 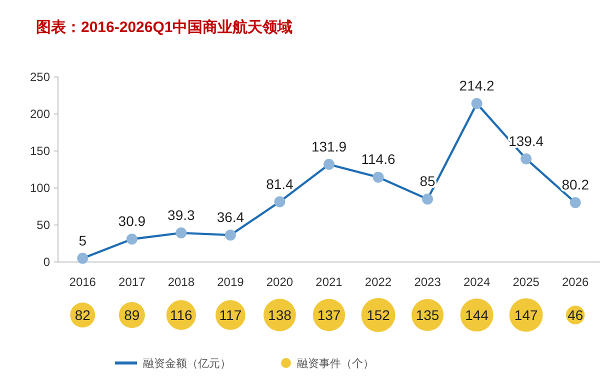 What do you see at coordinates (329, 315) in the screenshot?
I see `data-label: 137` at bounding box center [329, 315].